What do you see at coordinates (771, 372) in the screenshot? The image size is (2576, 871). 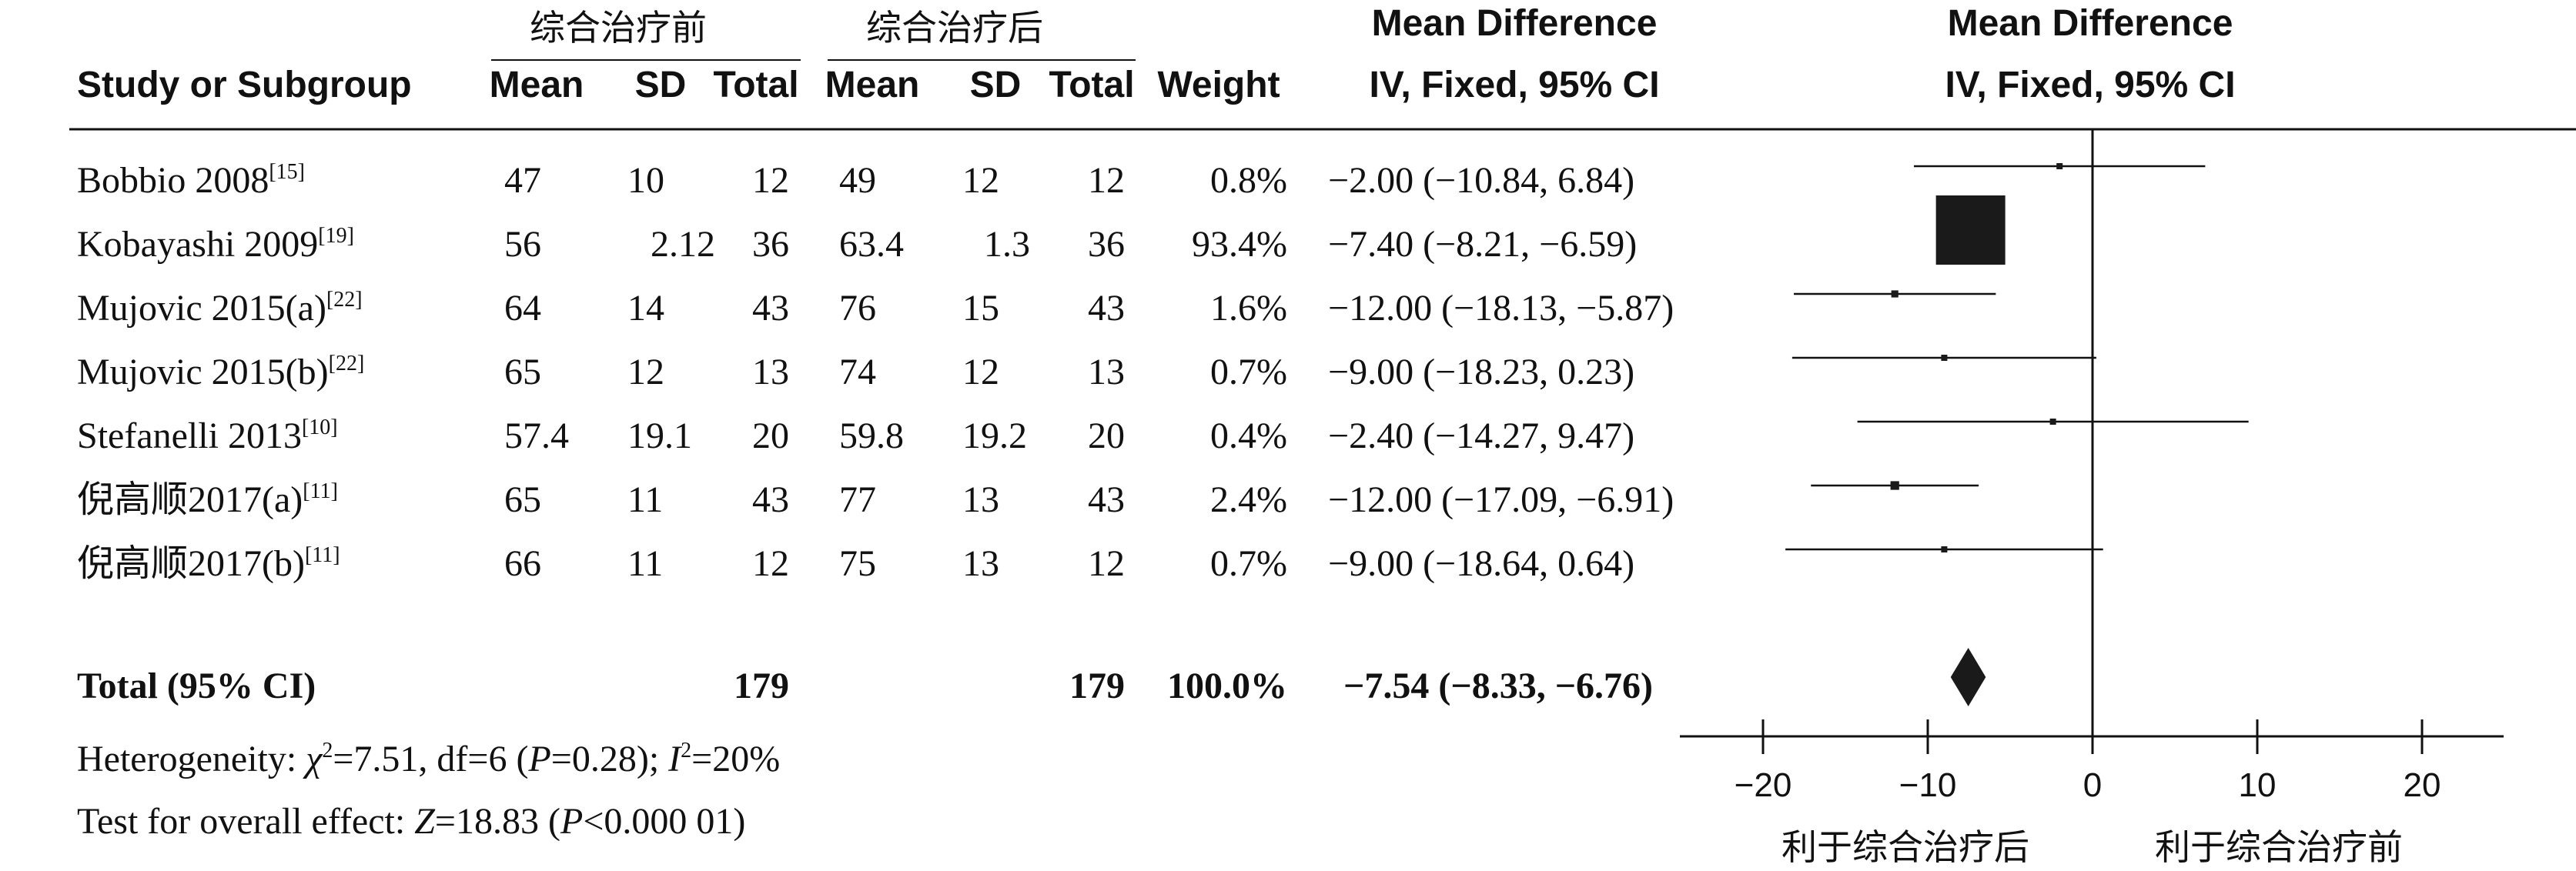 I see `cell-total1: 13` at bounding box center [771, 372].